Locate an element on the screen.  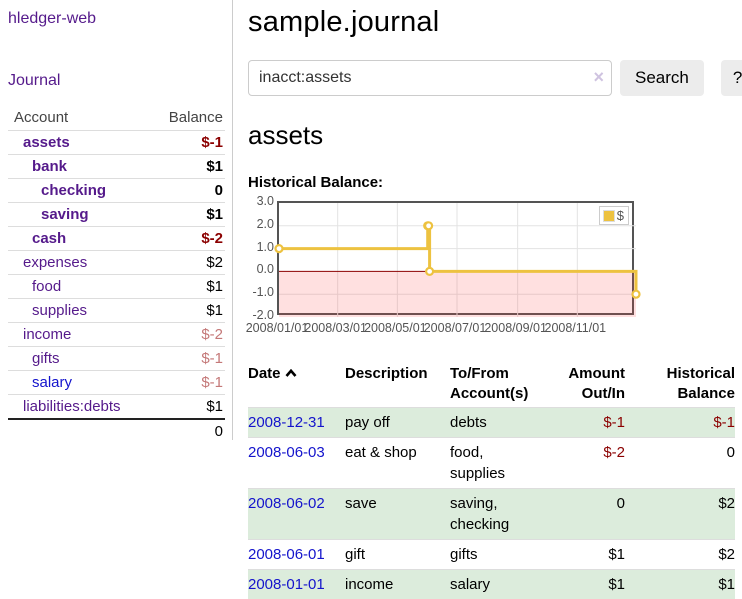
register-header-date: Date is located at coordinates (296, 384).